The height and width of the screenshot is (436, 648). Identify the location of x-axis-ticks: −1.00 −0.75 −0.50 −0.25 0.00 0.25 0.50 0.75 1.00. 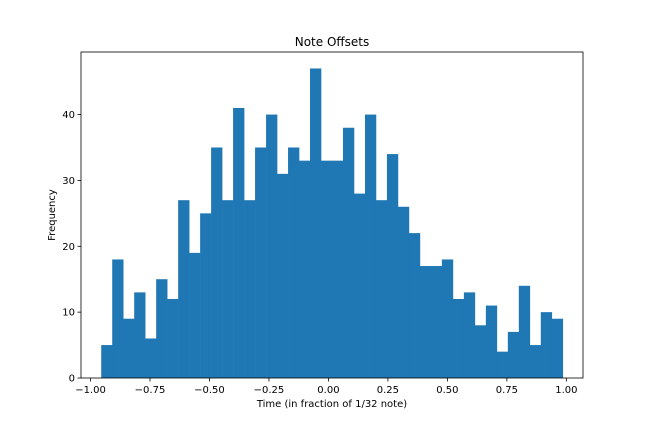
(326, 387).